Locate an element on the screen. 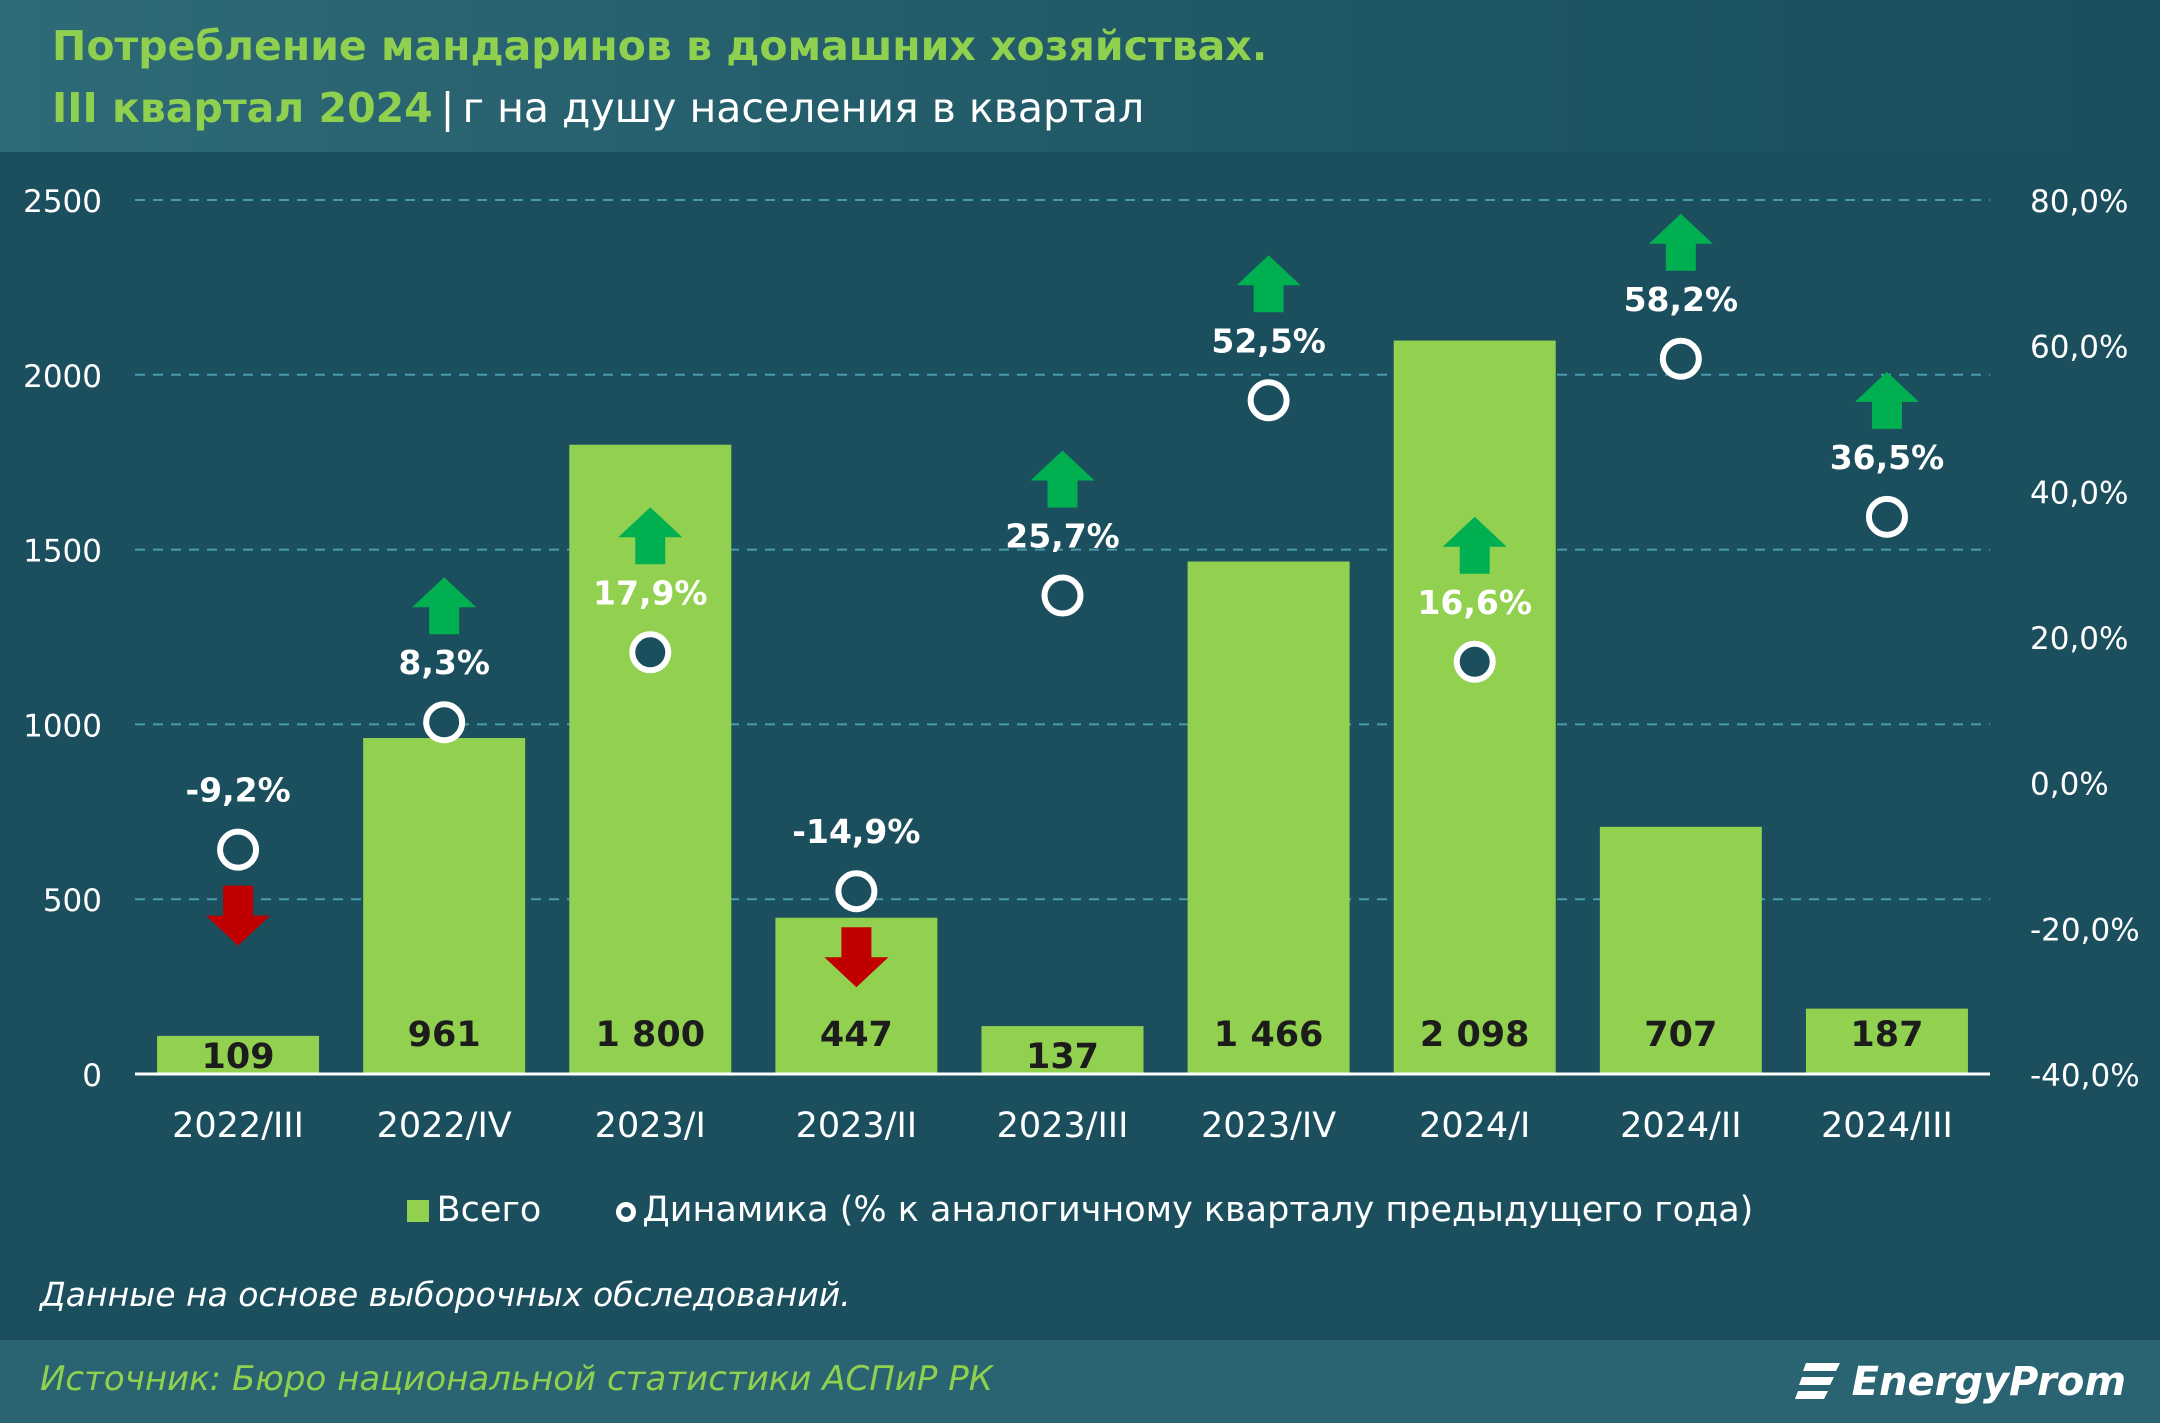 The height and width of the screenshot is (1423, 2160). bar-value-label: 2 098 is located at coordinates (1475, 1035).